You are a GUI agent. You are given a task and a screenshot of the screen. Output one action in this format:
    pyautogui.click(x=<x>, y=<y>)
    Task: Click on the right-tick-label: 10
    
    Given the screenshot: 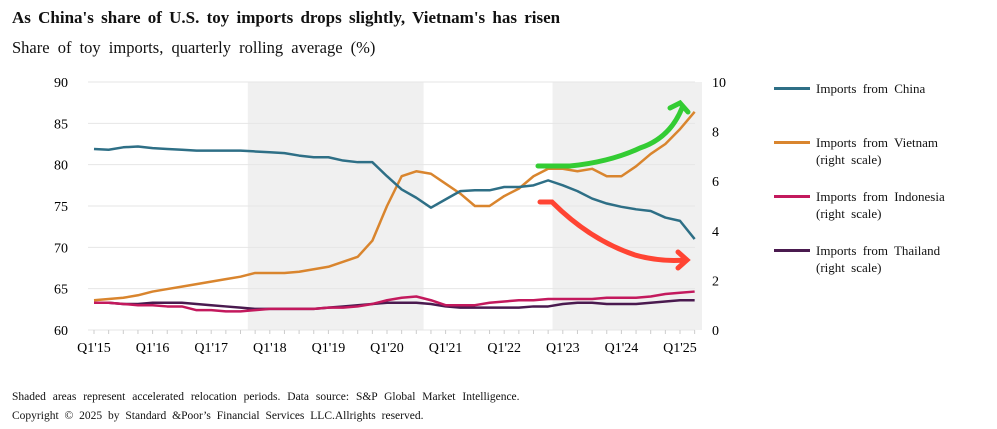 What is the action you would take?
    pyautogui.click(x=719, y=83)
    